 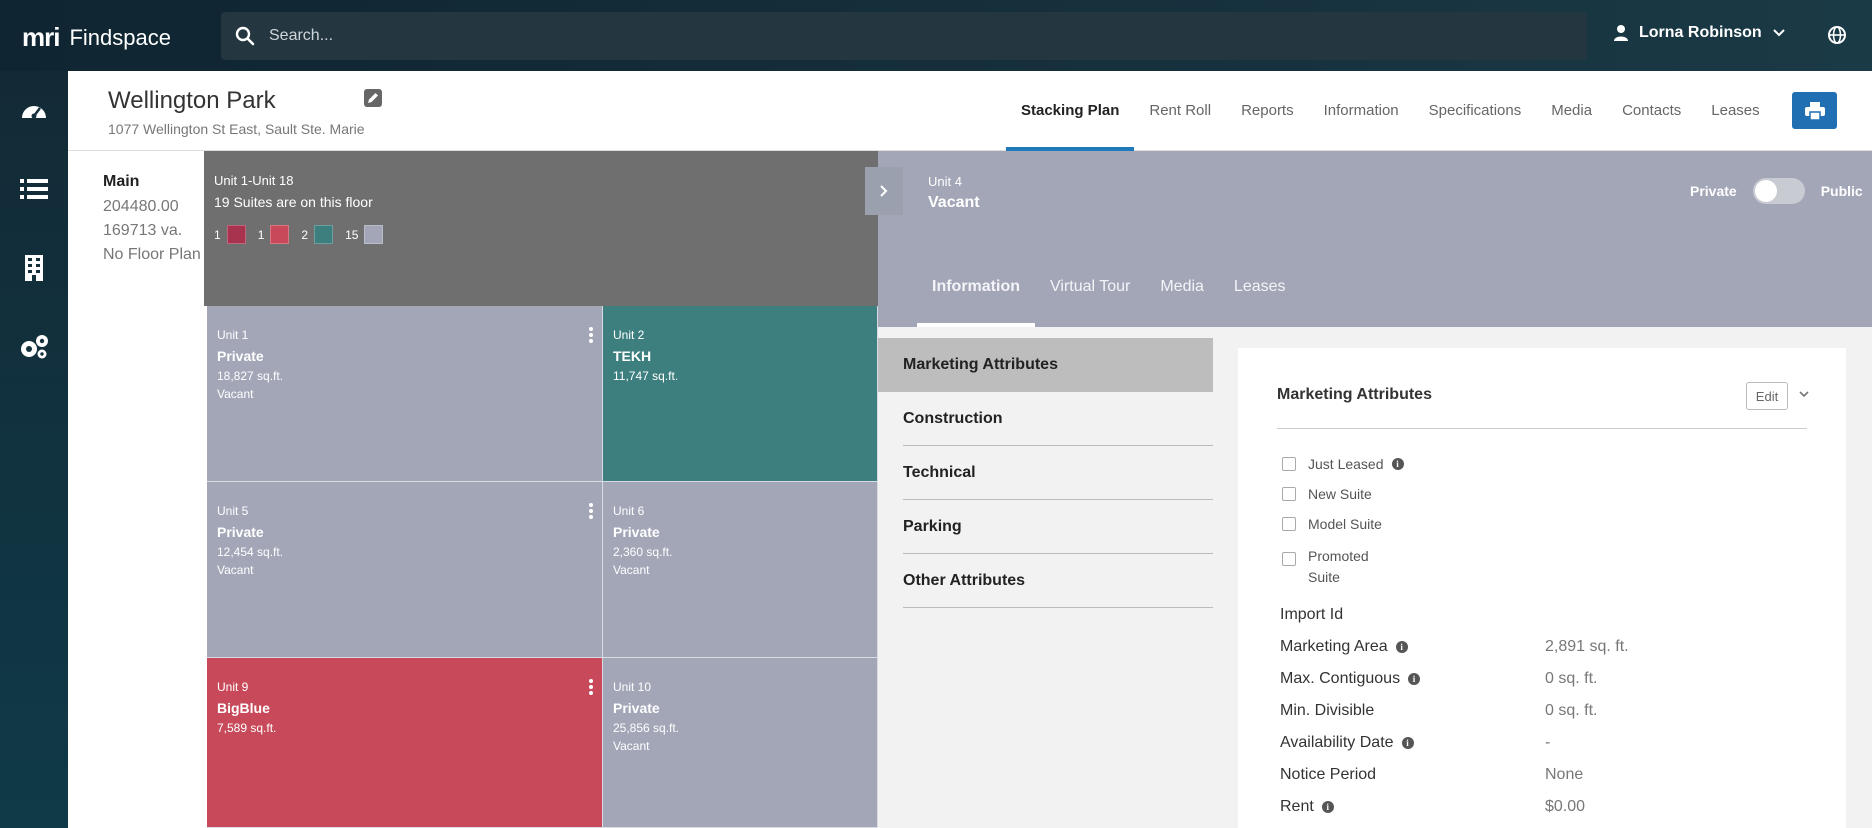 I want to click on floor-info: Main 204480.00 169713 va. No Floor Plan, so click(x=136, y=489).